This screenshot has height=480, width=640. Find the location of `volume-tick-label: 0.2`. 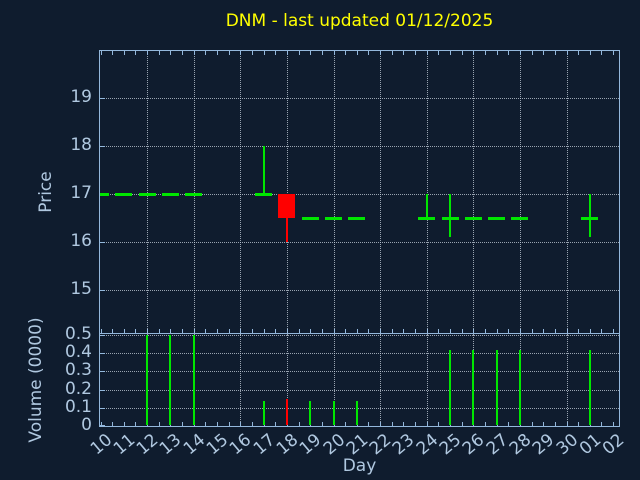

volume-tick-label: 0.2 is located at coordinates (78, 388).